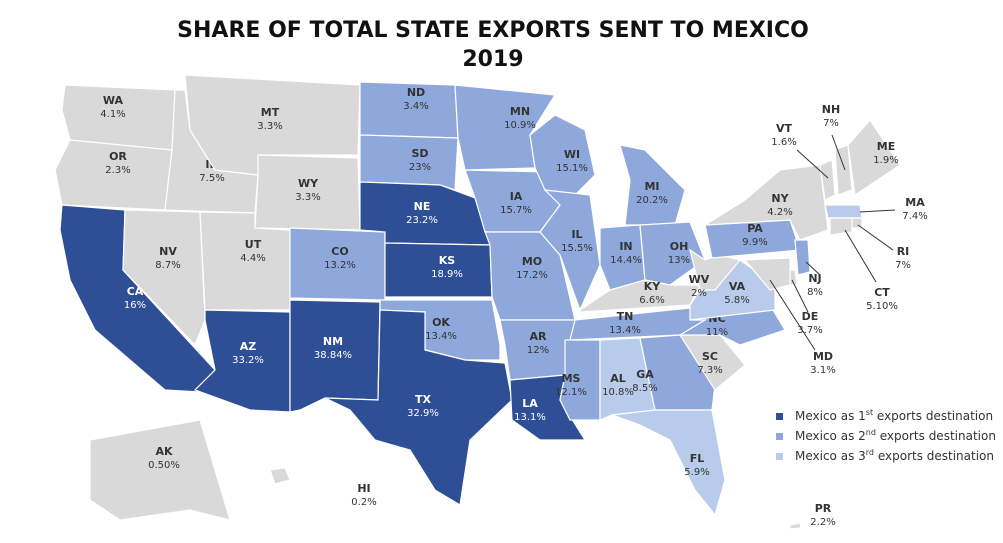 This screenshot has width=1003, height=543. I want to click on state-abbr: NV, so click(168, 251).